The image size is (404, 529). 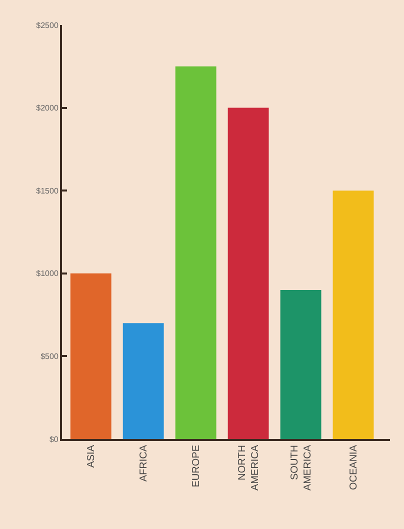 What do you see at coordinates (47, 25) in the screenshot?
I see `y-tick-label: $2500` at bounding box center [47, 25].